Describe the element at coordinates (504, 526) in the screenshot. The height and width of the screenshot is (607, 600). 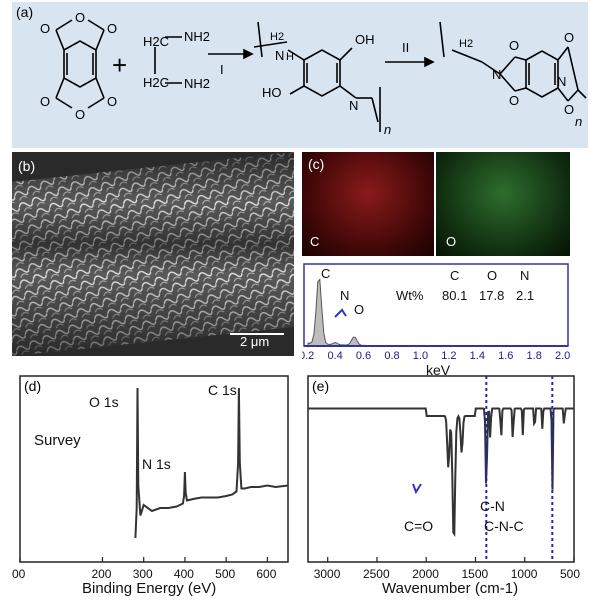
I see `cnc-annotation: C-N-C` at that location.